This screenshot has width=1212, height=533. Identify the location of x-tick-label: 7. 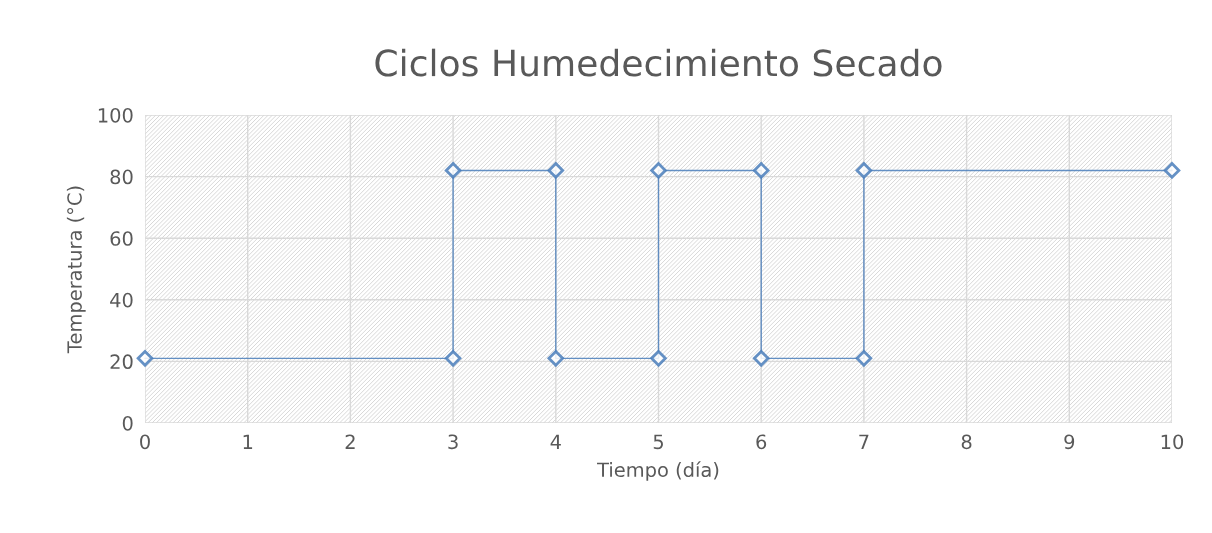
(864, 441).